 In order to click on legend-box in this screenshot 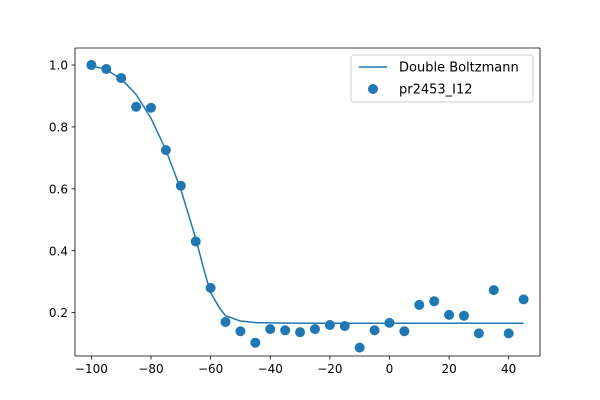, I will do `click(442, 78)`.